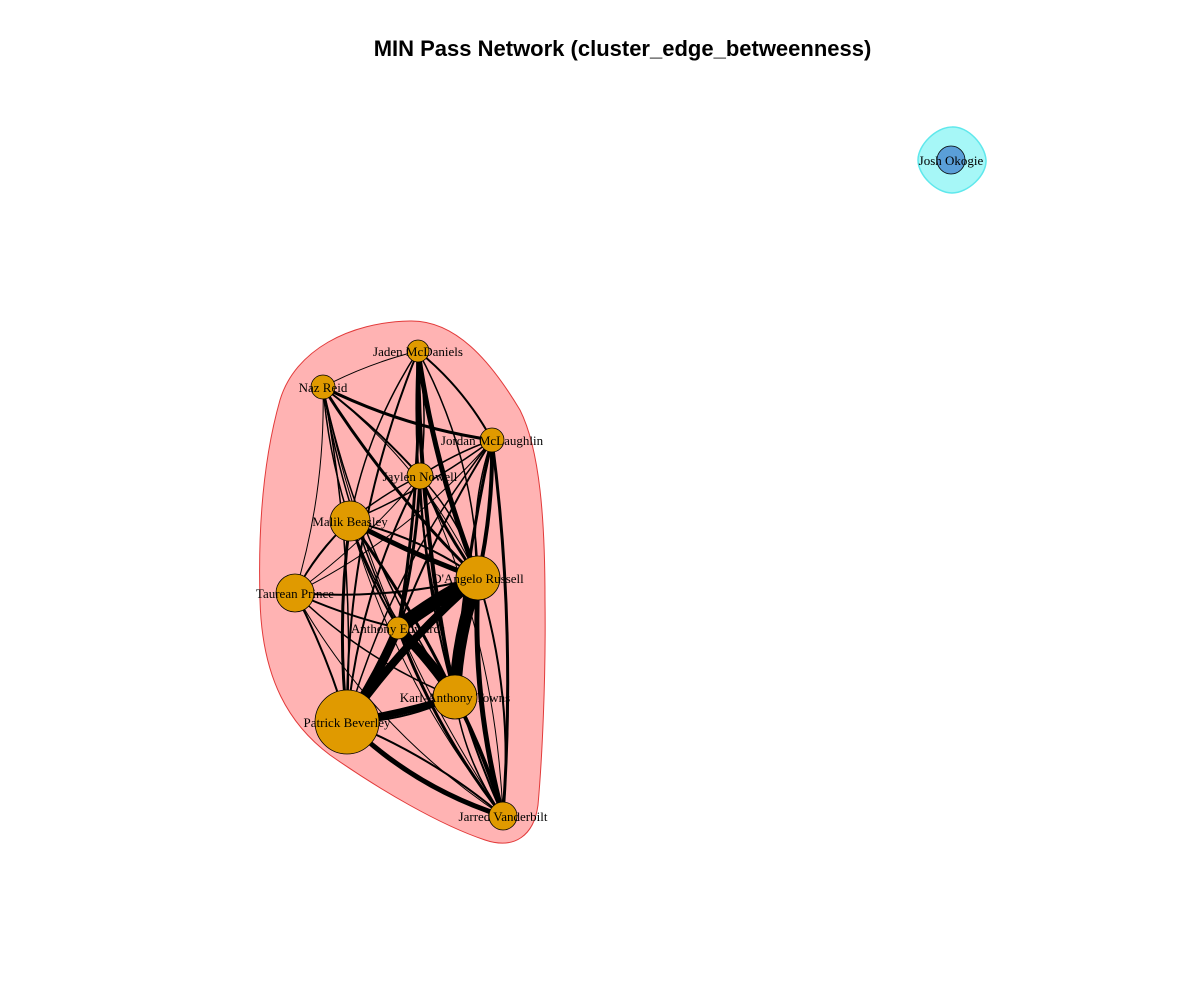 This screenshot has width=1200, height=1000. Describe the element at coordinates (455, 395) in the screenshot. I see `edge-jaden-jordan` at that location.